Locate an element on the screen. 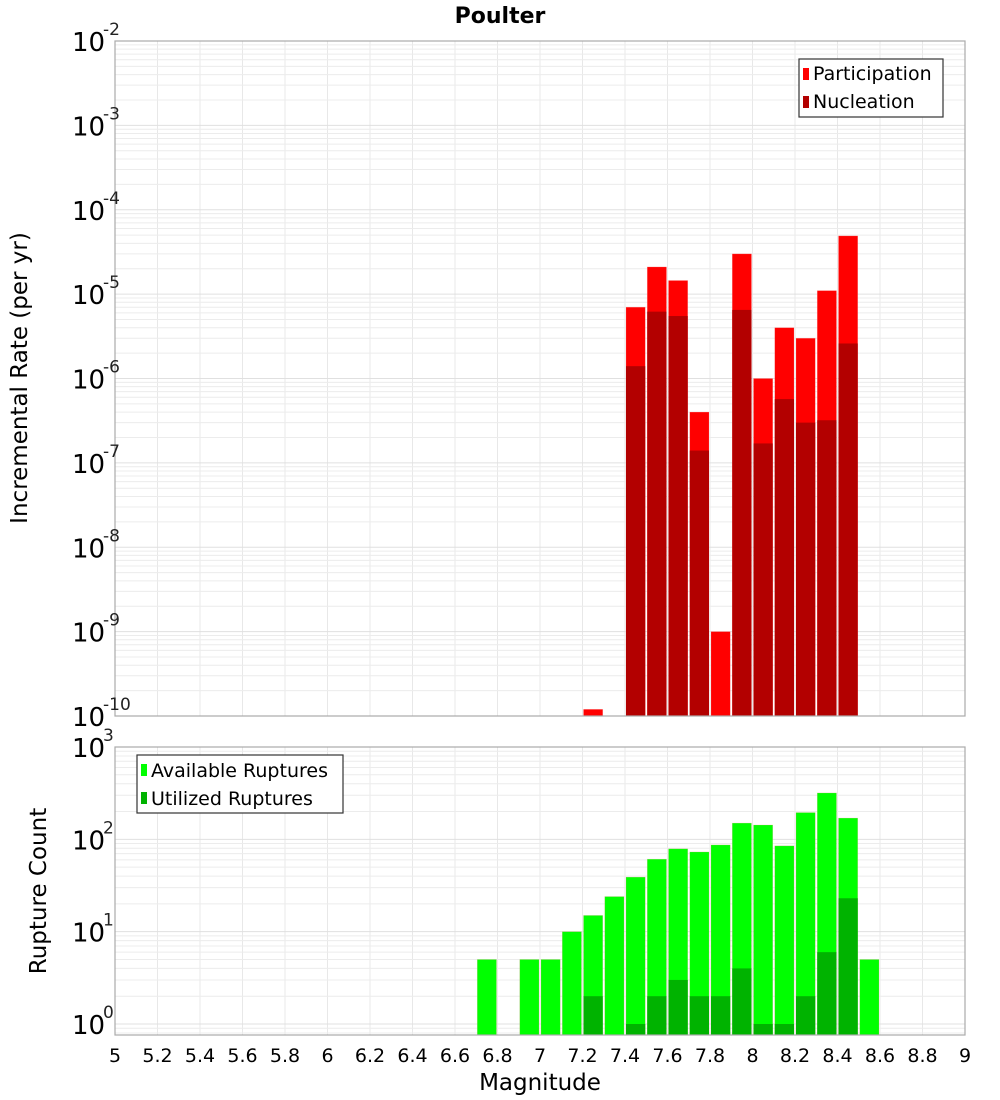 The image size is (1000, 1100). top-y-tick-label: 10⁻⁹ is located at coordinates (96, 630).